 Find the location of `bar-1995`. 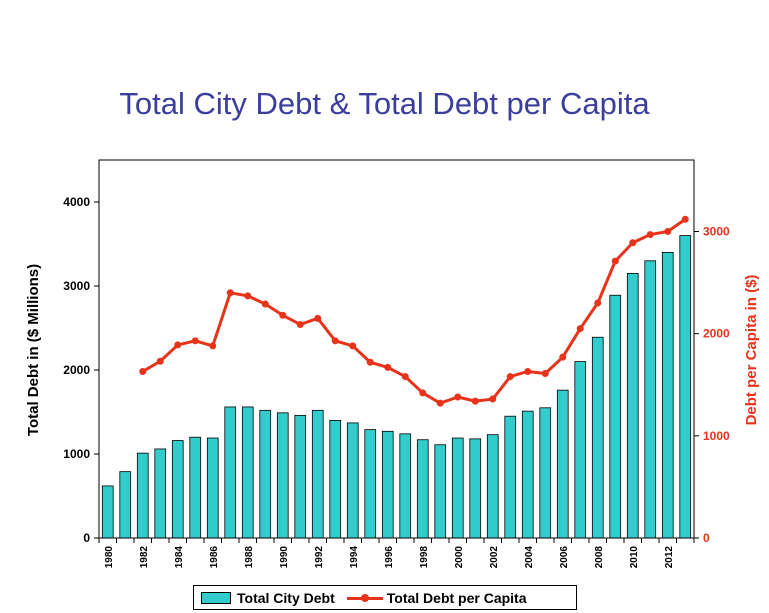

bar-1995 is located at coordinates (370, 484).